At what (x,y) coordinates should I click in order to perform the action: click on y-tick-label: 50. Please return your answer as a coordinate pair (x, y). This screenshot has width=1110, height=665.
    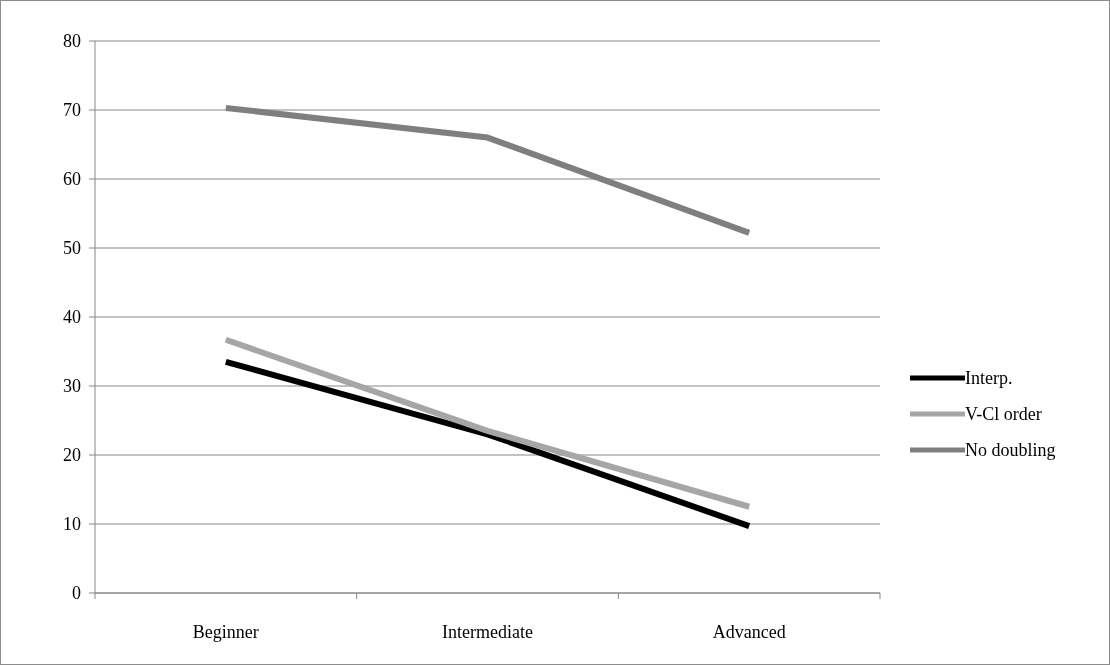
    Looking at the image, I should click on (72, 248).